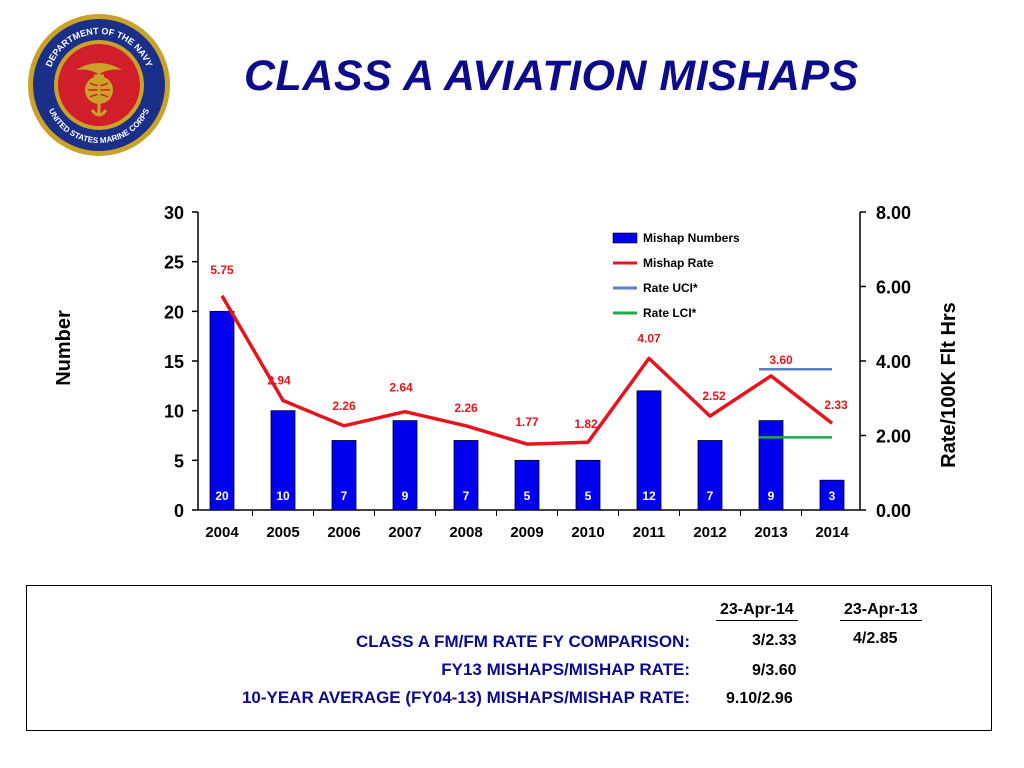 Image resolution: width=1024 pixels, height=768 pixels. What do you see at coordinates (893, 437) in the screenshot?
I see `y2-tick-label: 2.00` at bounding box center [893, 437].